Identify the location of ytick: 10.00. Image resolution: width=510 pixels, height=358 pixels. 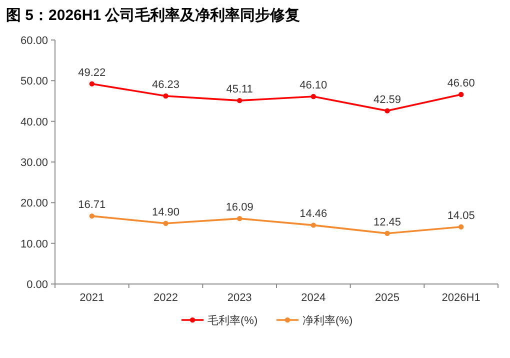
(34, 244).